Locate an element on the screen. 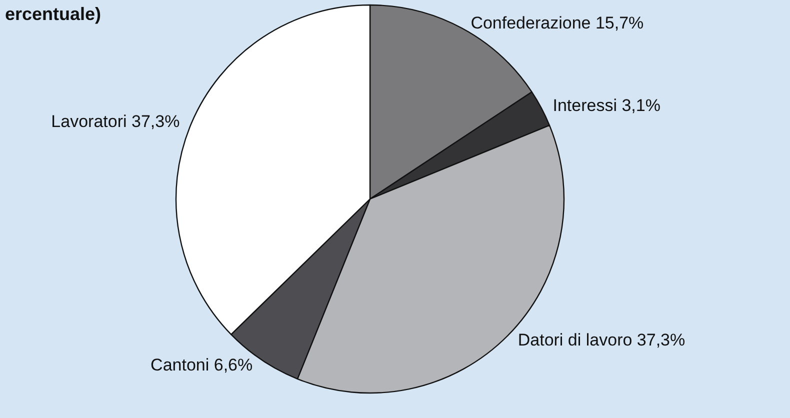 The height and width of the screenshot is (418, 790). slice-label: Cantoni 6,6% is located at coordinates (201, 365).